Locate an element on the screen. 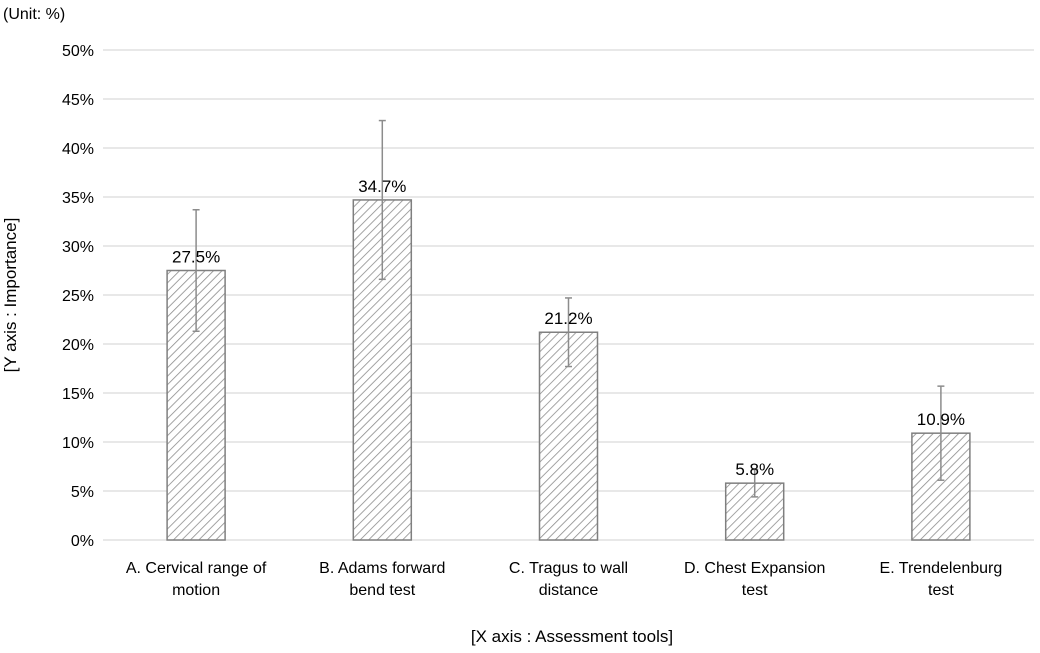 The image size is (1040, 653). x-tick-label: A. Cervical range of motion is located at coordinates (196, 579).